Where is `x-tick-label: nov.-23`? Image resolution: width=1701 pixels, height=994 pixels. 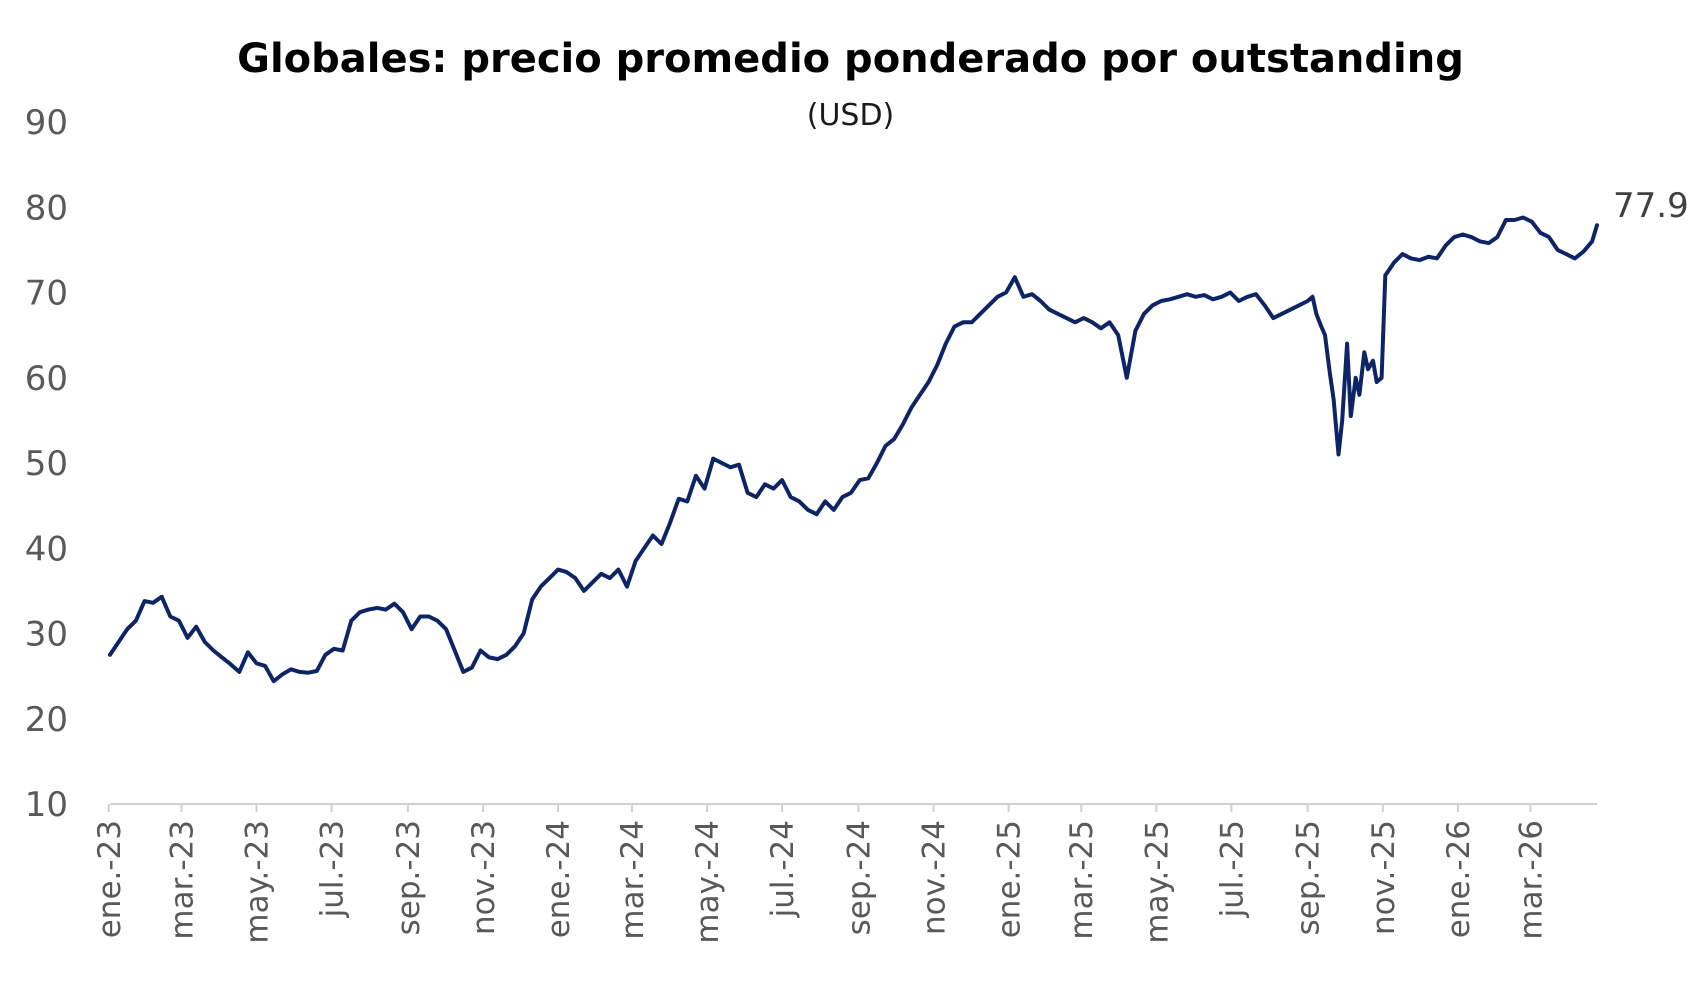 x-tick-label: nov.-23 is located at coordinates (484, 877).